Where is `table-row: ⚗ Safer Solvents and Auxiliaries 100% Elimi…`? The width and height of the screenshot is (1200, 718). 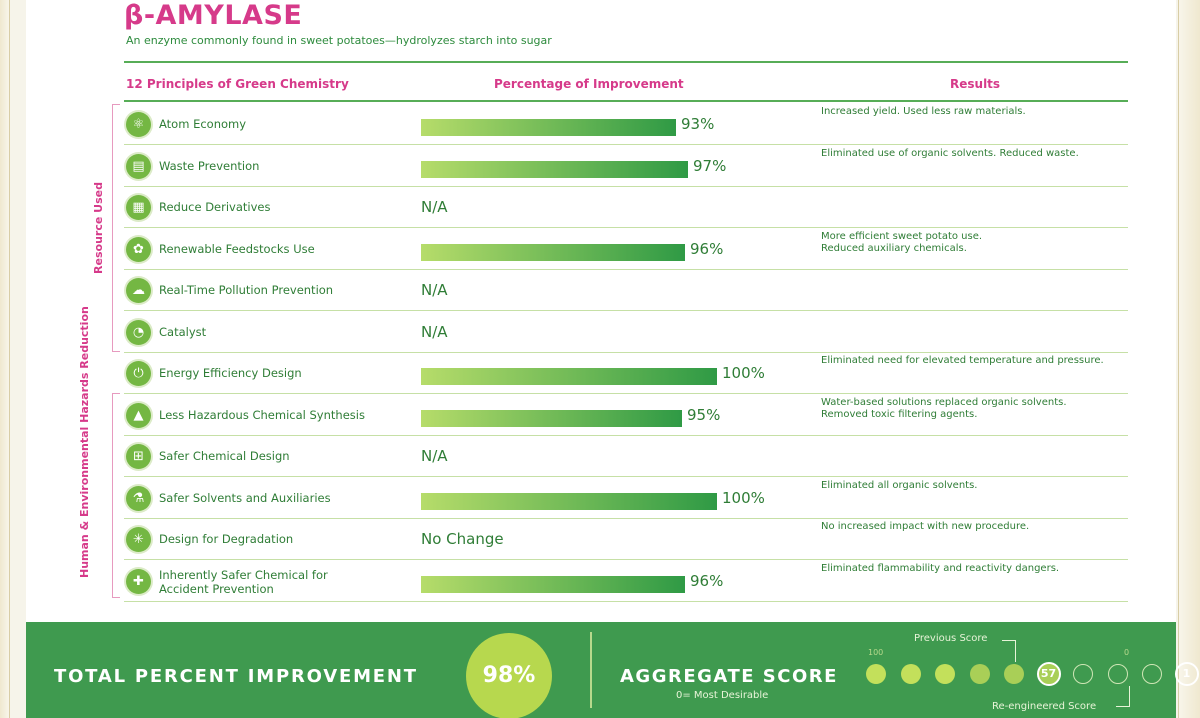 table-row: ⚗ Safer Solvents and Auxiliaries 100% Elimi… is located at coordinates (626, 498).